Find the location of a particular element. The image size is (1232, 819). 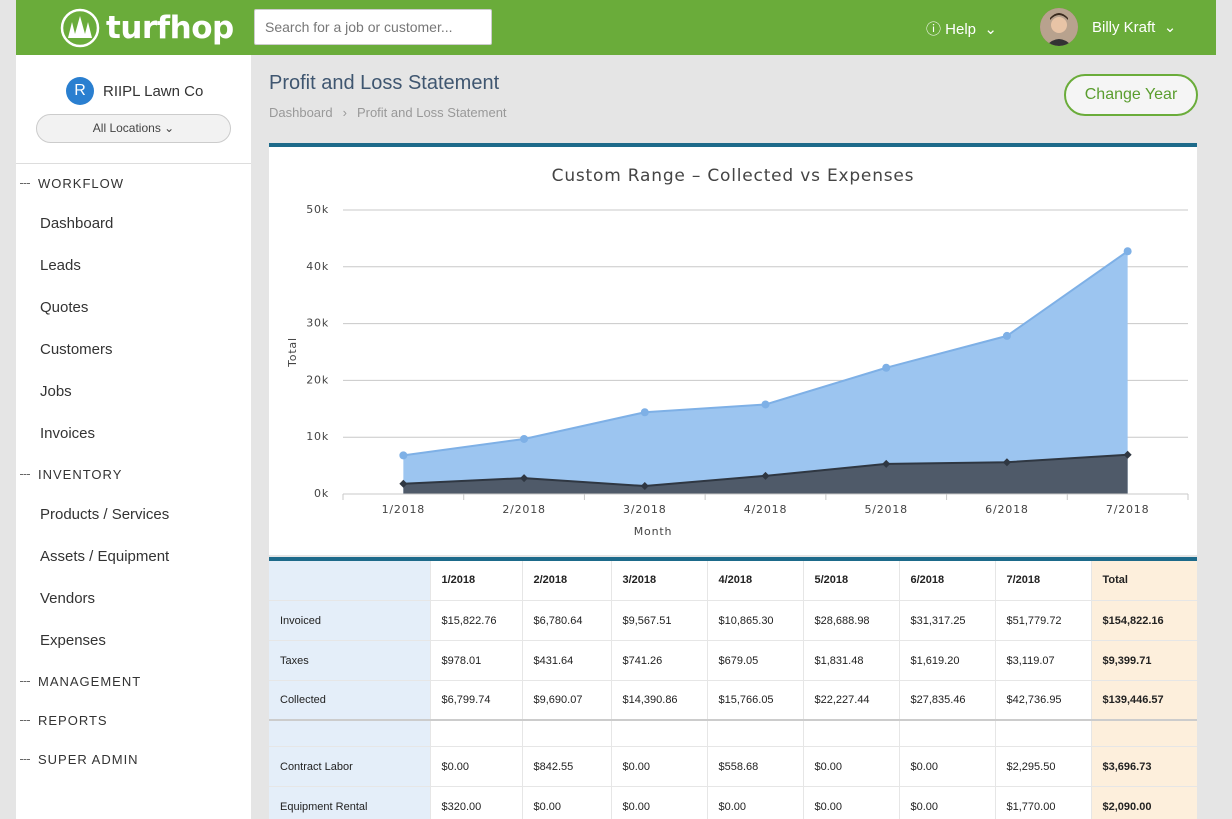

breadcrumb-link: Dashboard is located at coordinates (301, 112).